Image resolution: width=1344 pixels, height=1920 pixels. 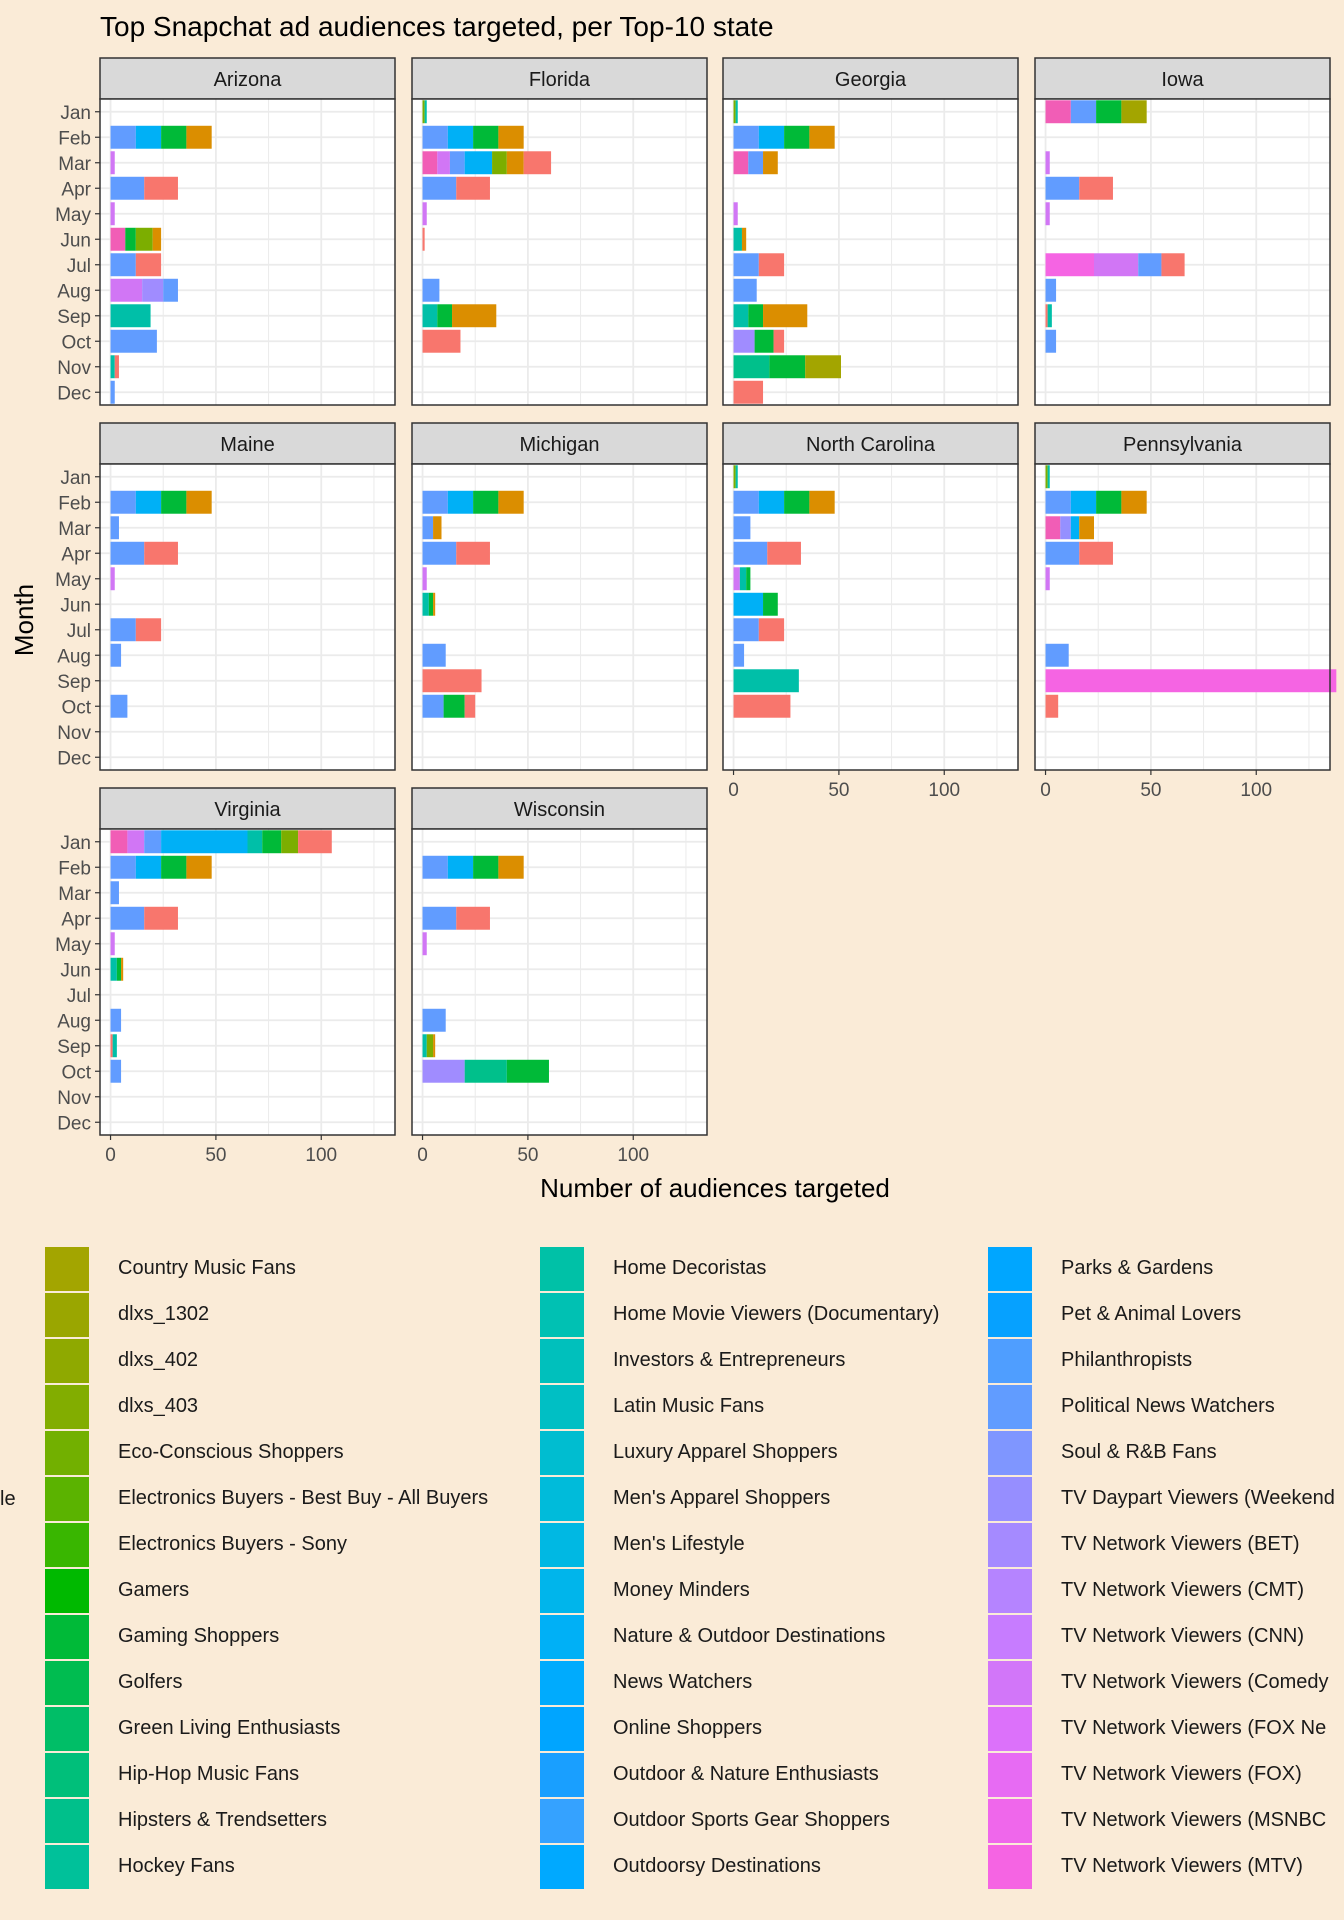 I want to click on y-tick-label: Sep, so click(x=74, y=1047).